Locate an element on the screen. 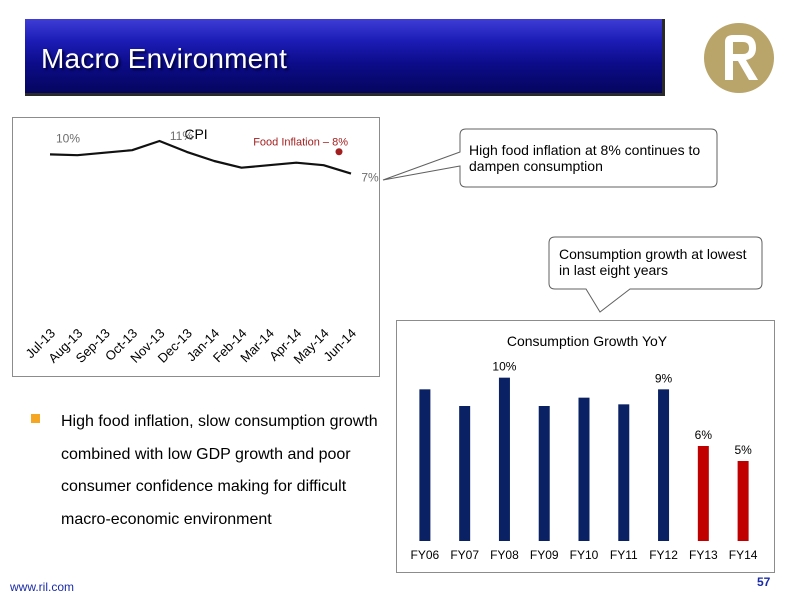  cpi-food-inflation-label: Food Inflation – 8% is located at coordinates (300, 143).